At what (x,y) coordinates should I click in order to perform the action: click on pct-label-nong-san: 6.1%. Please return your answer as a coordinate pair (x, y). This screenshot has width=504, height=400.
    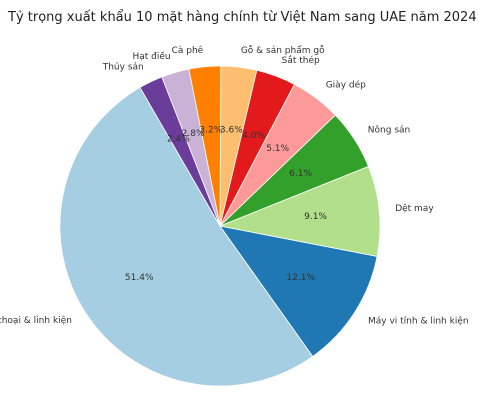
    Looking at the image, I should click on (300, 174).